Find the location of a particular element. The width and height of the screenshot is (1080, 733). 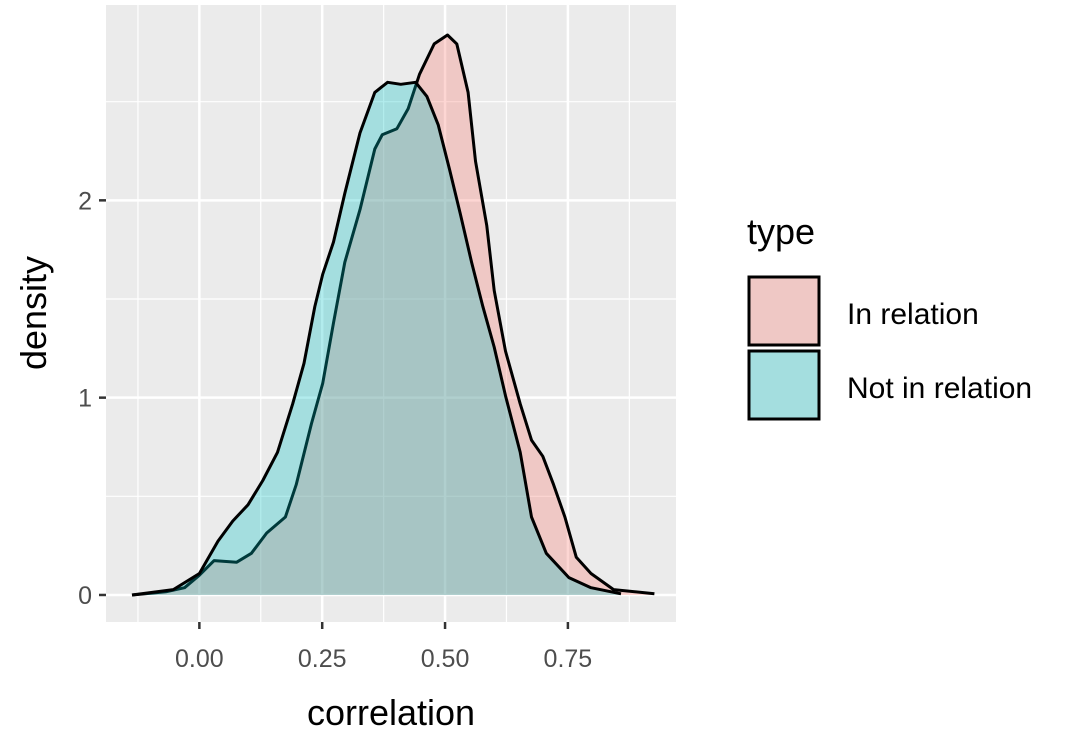

x-tick-label: 0.50 is located at coordinates (445, 659).